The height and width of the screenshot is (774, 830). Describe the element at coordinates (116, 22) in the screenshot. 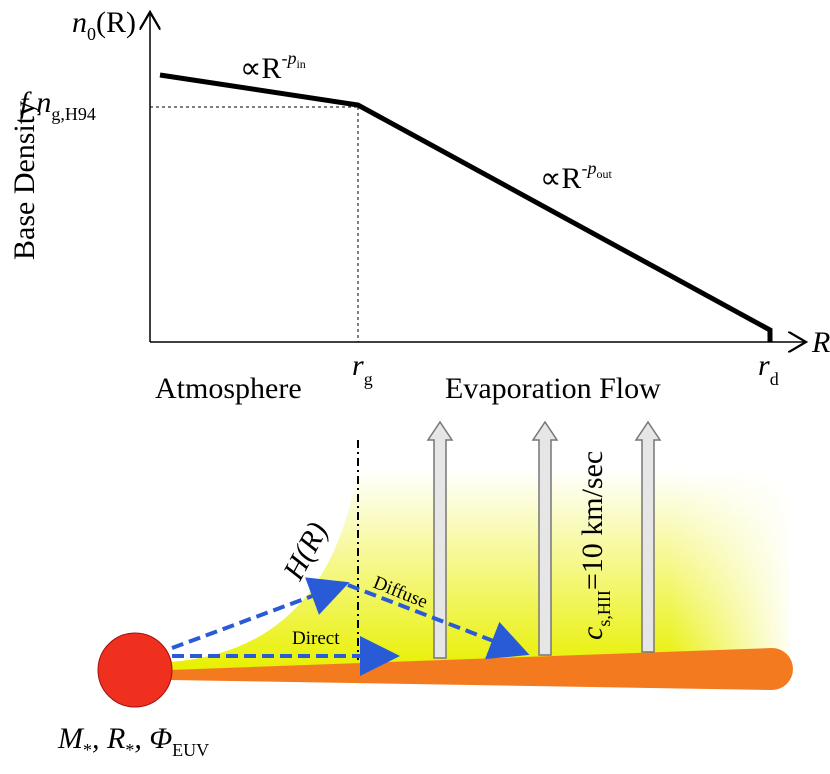

I see `text: (R)` at that location.